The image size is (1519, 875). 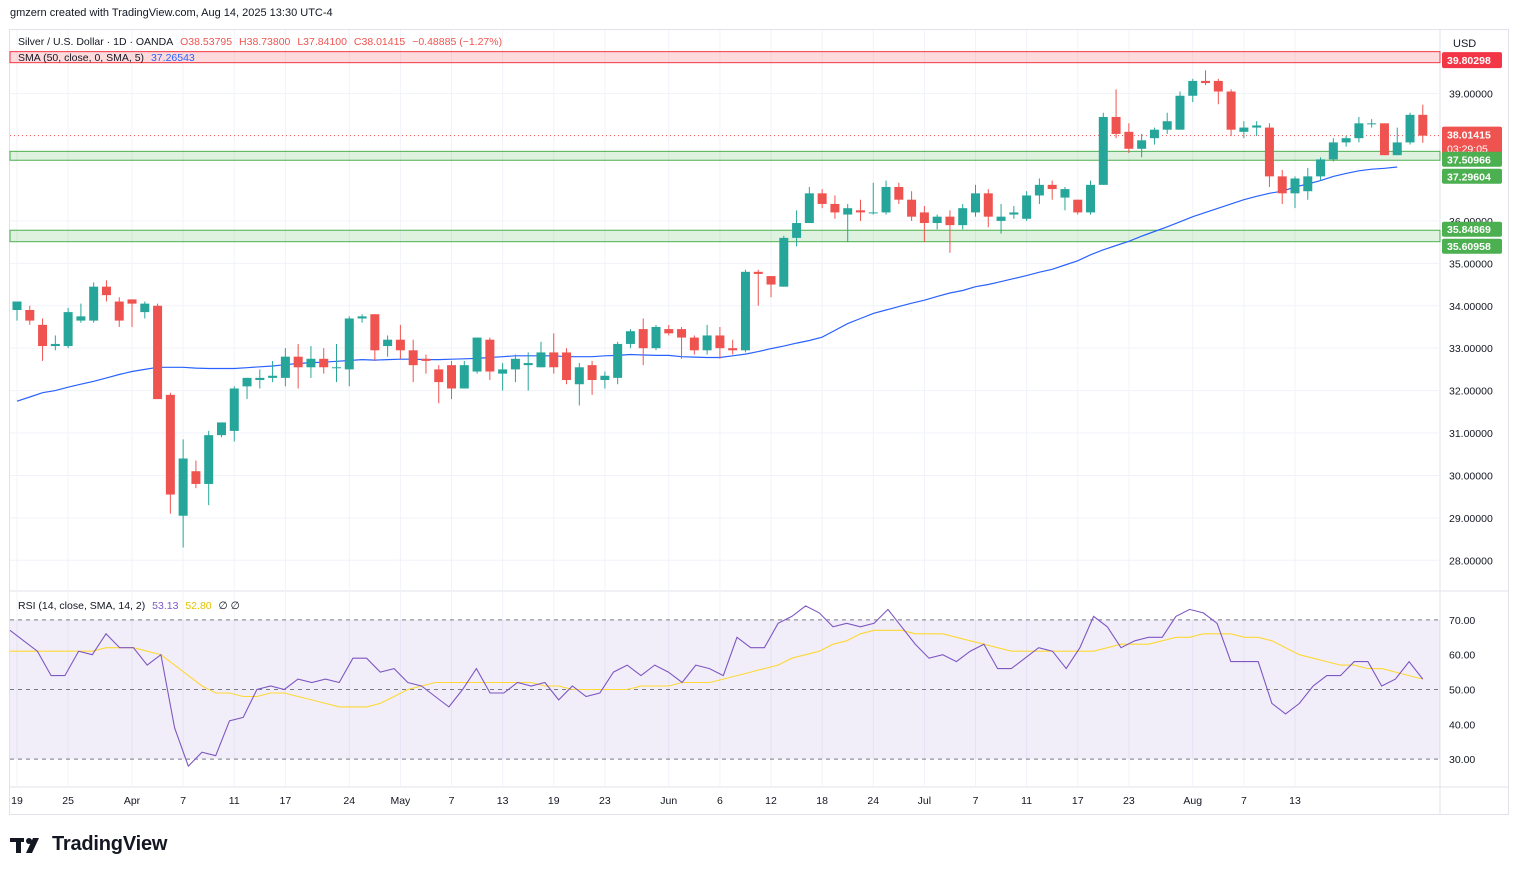 I want to click on price-tick-label: 31.00000, so click(x=1471, y=434).